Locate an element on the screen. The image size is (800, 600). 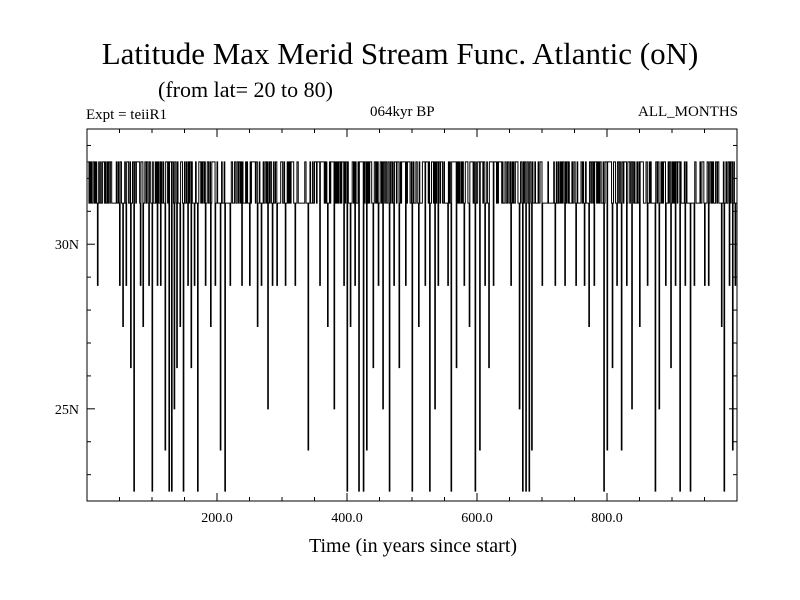
x-tick-label: 800.0 is located at coordinates (607, 518).